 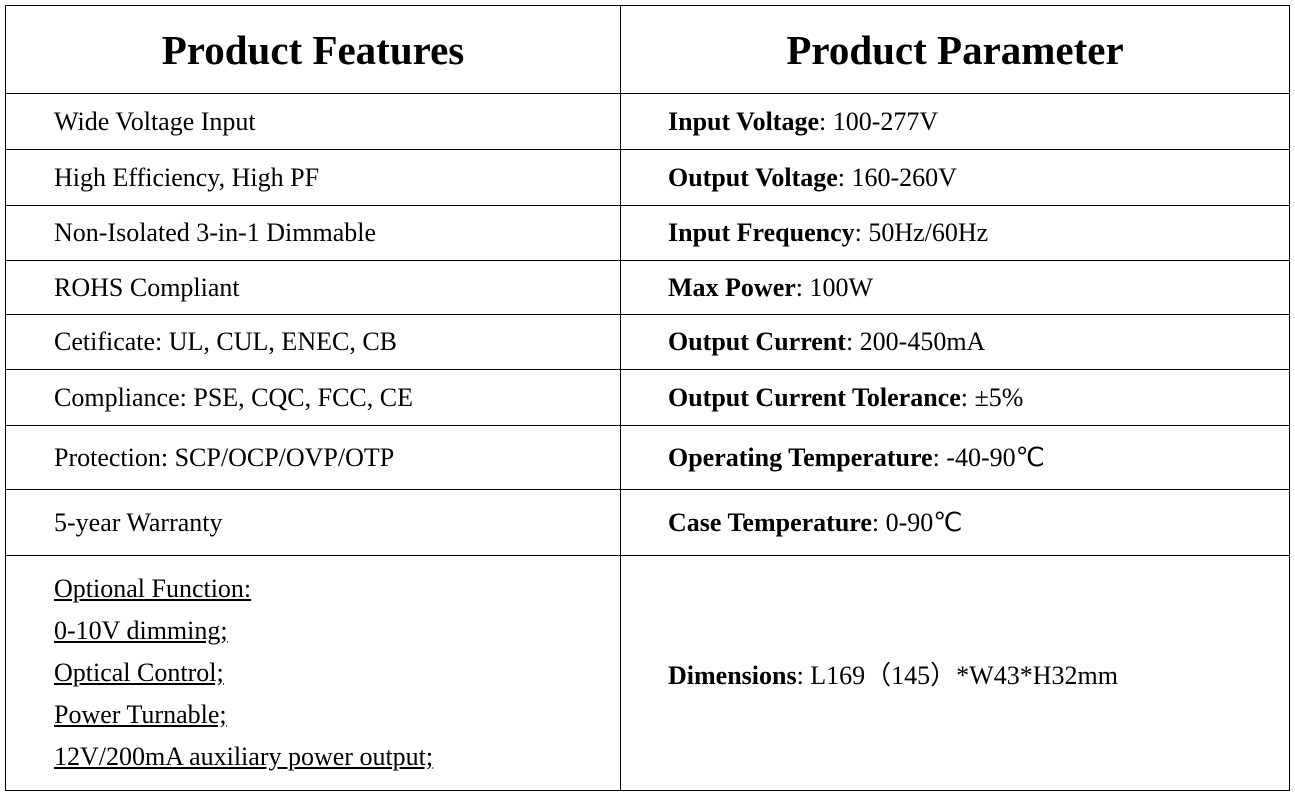 I want to click on parameter-cell: Output Current: 200-450mA, so click(x=955, y=342).